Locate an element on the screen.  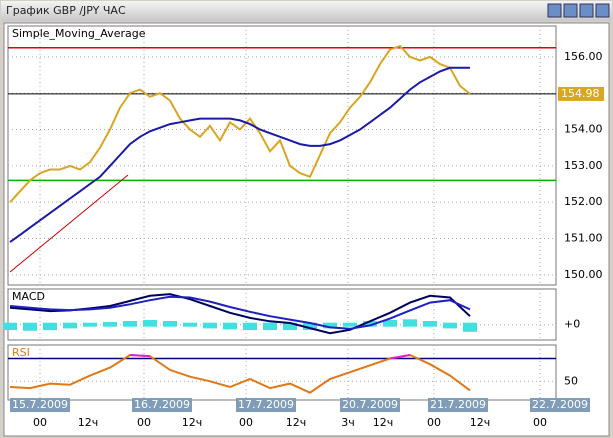
y-tick-label: 150.00 is located at coordinates (583, 274).